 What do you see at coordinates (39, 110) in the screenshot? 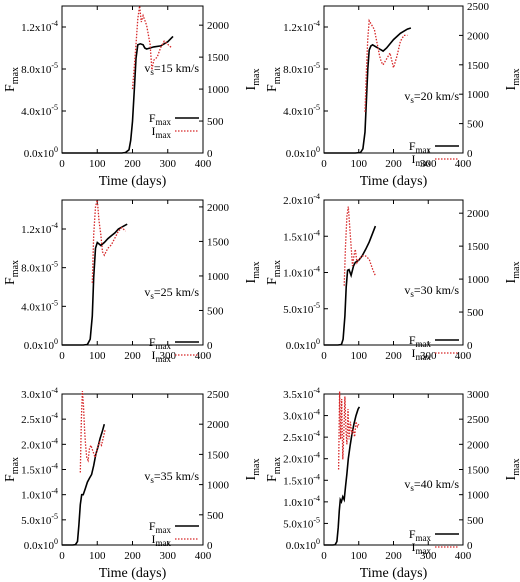
I see `y-left-tick-label: 4.0x10⁻⁵` at bounding box center [39, 110].